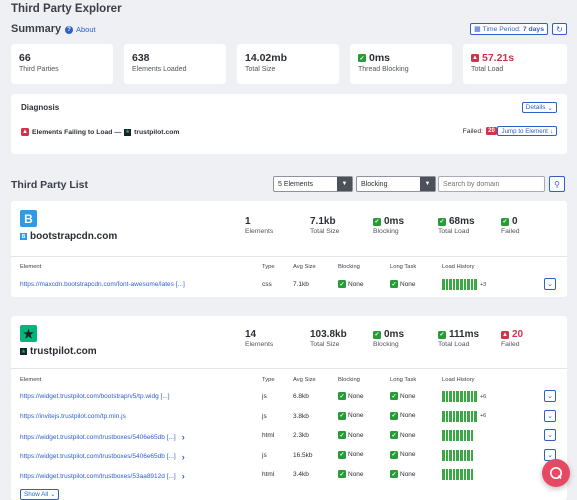 The image size is (577, 500). What do you see at coordinates (477, 29) in the screenshot?
I see `calendar-icon: ▦` at bounding box center [477, 29].